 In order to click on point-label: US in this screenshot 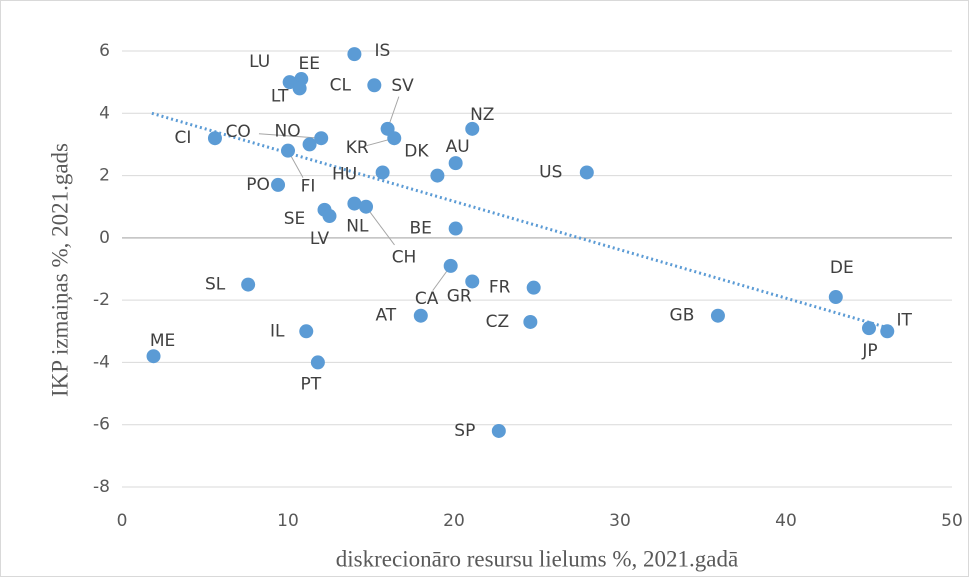, I will do `click(550, 172)`.